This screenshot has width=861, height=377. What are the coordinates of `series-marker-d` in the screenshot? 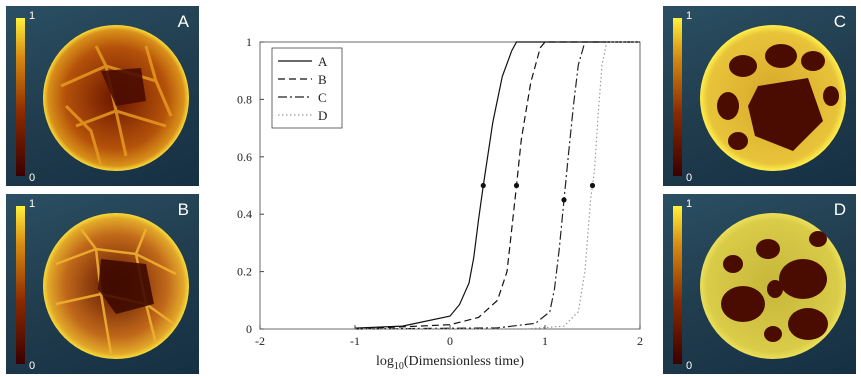 It's located at (592, 185).